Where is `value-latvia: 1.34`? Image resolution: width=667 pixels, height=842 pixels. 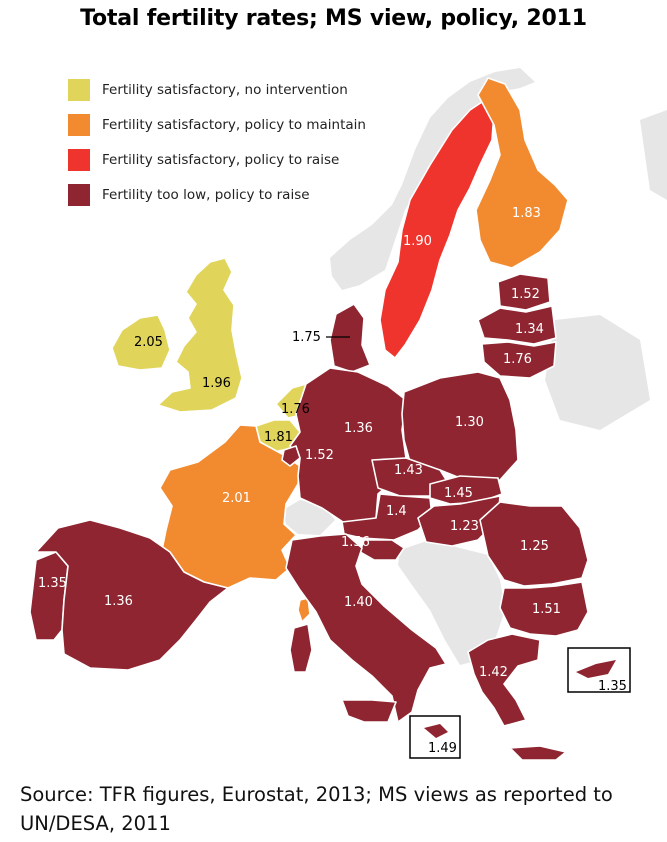 value-latvia: 1.34 is located at coordinates (529, 329).